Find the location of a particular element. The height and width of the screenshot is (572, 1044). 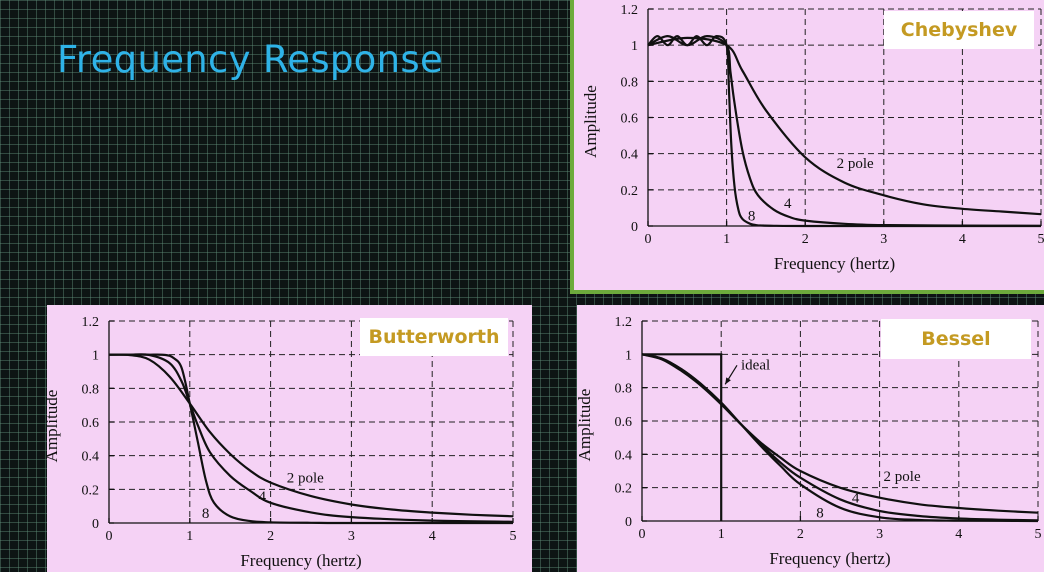

page-title: Frequency Response is located at coordinates (250, 59).